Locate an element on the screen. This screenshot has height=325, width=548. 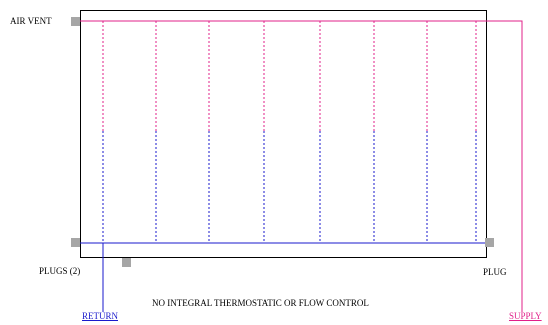
plug-label: PLUG is located at coordinates (495, 272).